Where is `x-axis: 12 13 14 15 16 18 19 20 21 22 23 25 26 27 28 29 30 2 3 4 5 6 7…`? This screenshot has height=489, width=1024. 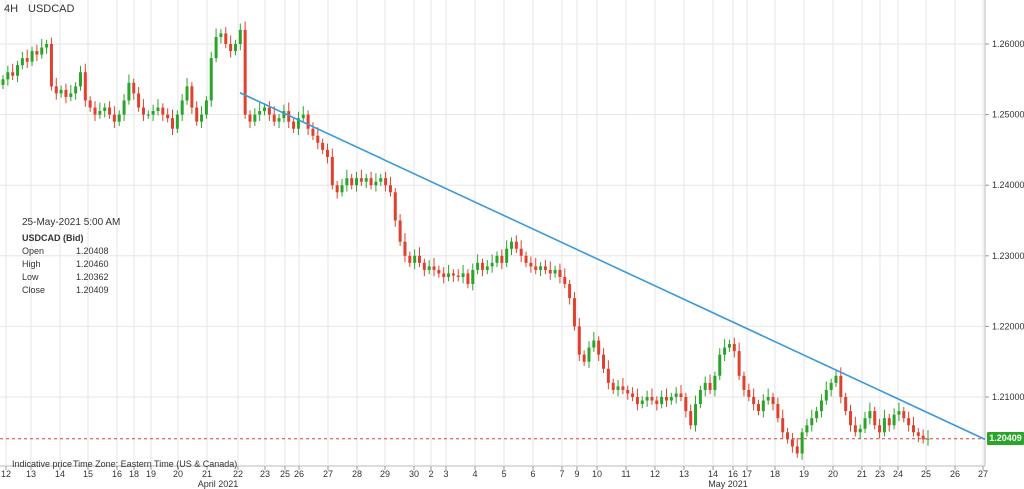 x-axis: 12 13 14 15 16 18 19 20 21 22 23 25 26 27 28 29 30 2 3 4 5 6 7… is located at coordinates (494, 477).